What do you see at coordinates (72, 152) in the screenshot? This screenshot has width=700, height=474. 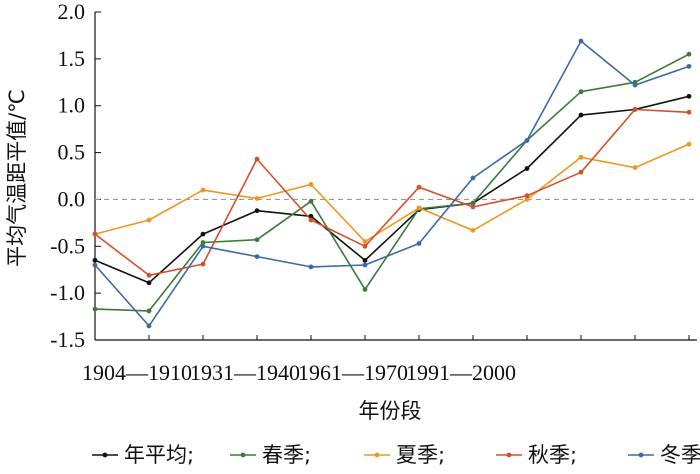 I see `y-tick-label: 0.5` at bounding box center [72, 152].